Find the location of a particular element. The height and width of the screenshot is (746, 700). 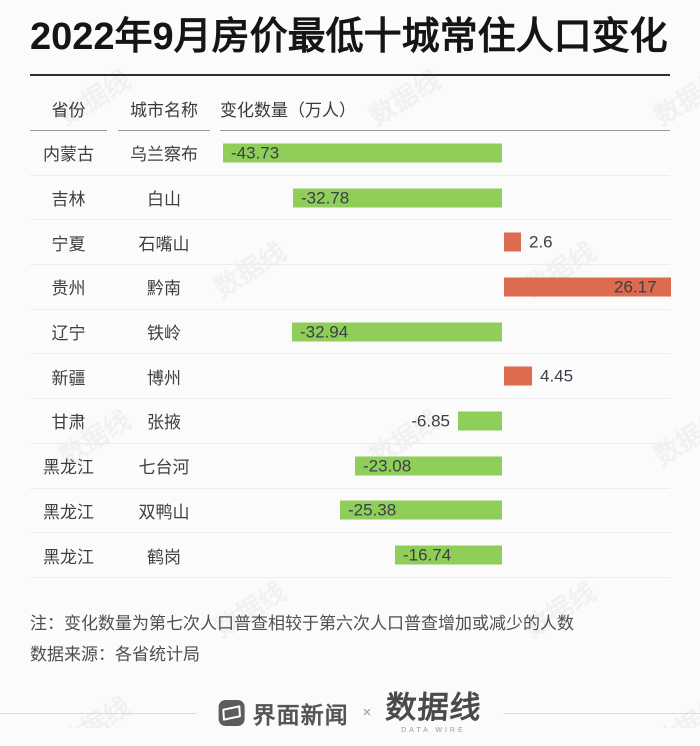

table-row: 辽宁 铁岭 -32.94 is located at coordinates (350, 332).